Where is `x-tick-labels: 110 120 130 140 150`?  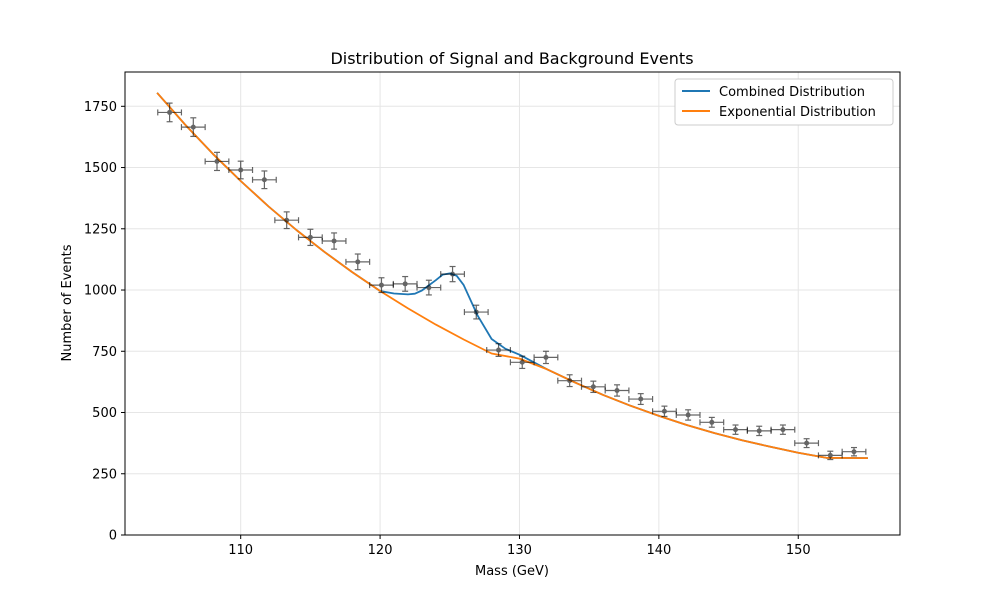 x-tick-labels: 110 120 130 140 150 is located at coordinates (519, 546).